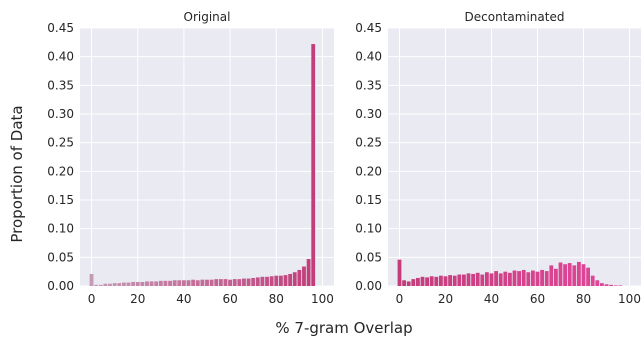 This screenshot has height=339, width=644. What do you see at coordinates (207, 17) in the screenshot?
I see `chart-title: Original` at bounding box center [207, 17].